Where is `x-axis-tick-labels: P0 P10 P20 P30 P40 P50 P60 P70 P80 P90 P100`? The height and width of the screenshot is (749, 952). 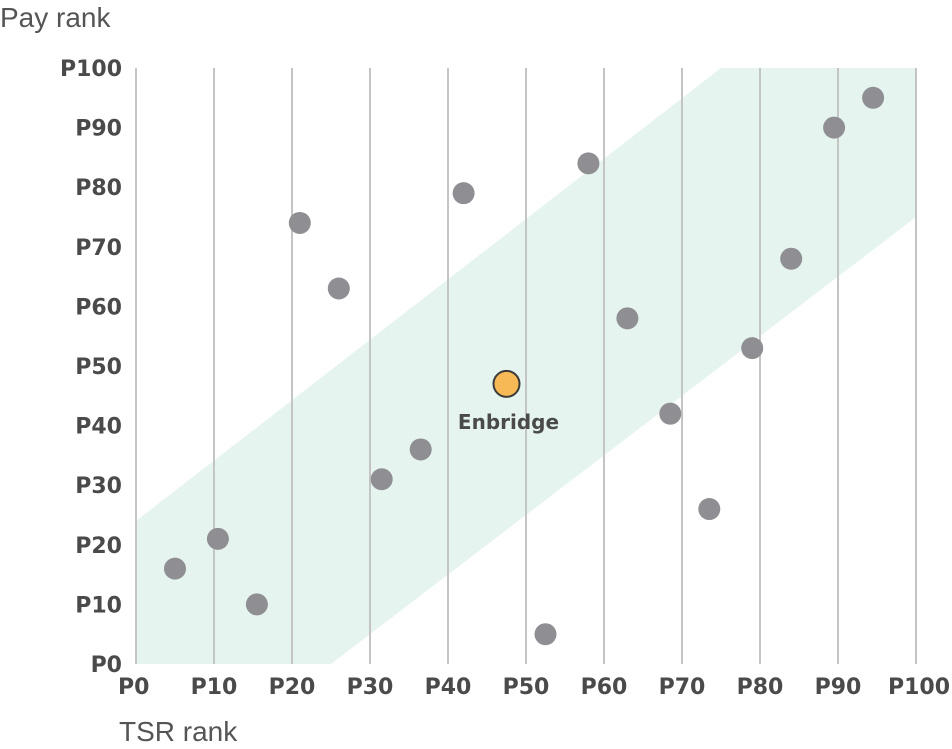
x-axis-tick-labels: P0 P10 P20 P30 P40 P50 P60 P70 P80 P90 P100 is located at coordinates (534, 687).